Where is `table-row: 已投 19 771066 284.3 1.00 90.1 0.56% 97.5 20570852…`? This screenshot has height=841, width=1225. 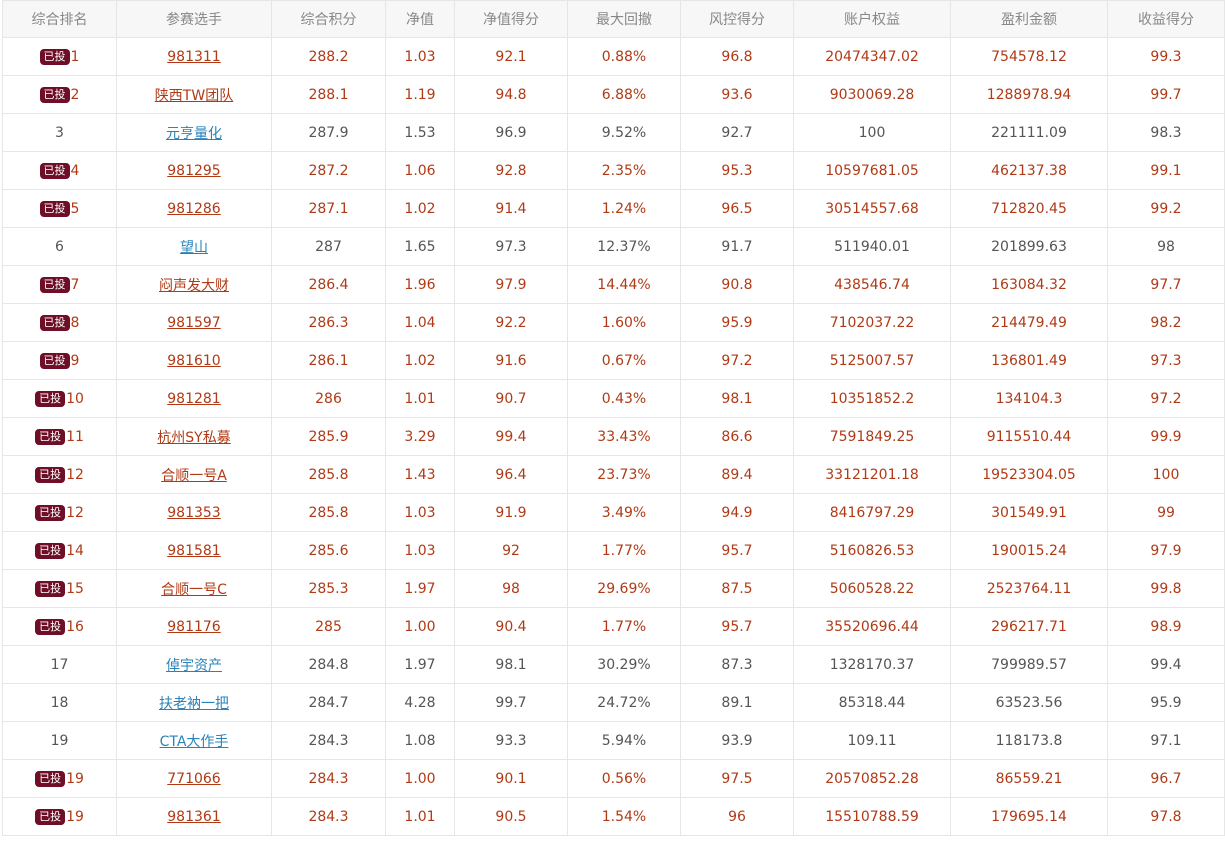
table-row: 已投 19 771066 284.3 1.00 90.1 0.56% 97.5 20570852… is located at coordinates (613, 778).